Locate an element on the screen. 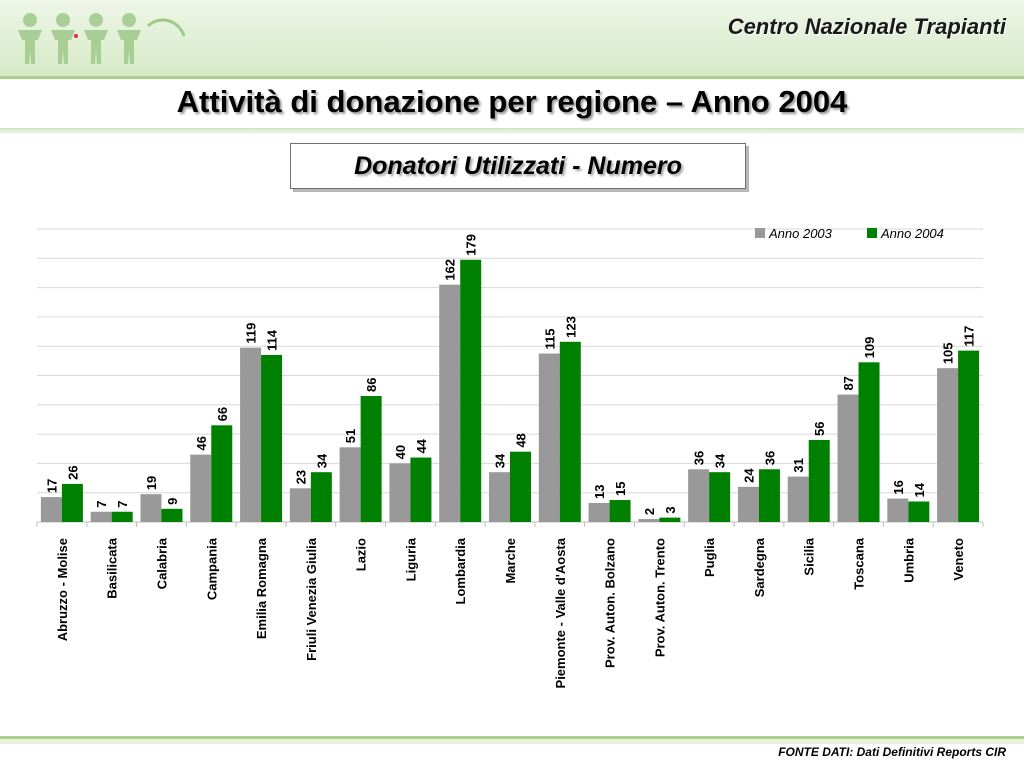 The image size is (1024, 768). data-label: 46 is located at coordinates (201, 443).